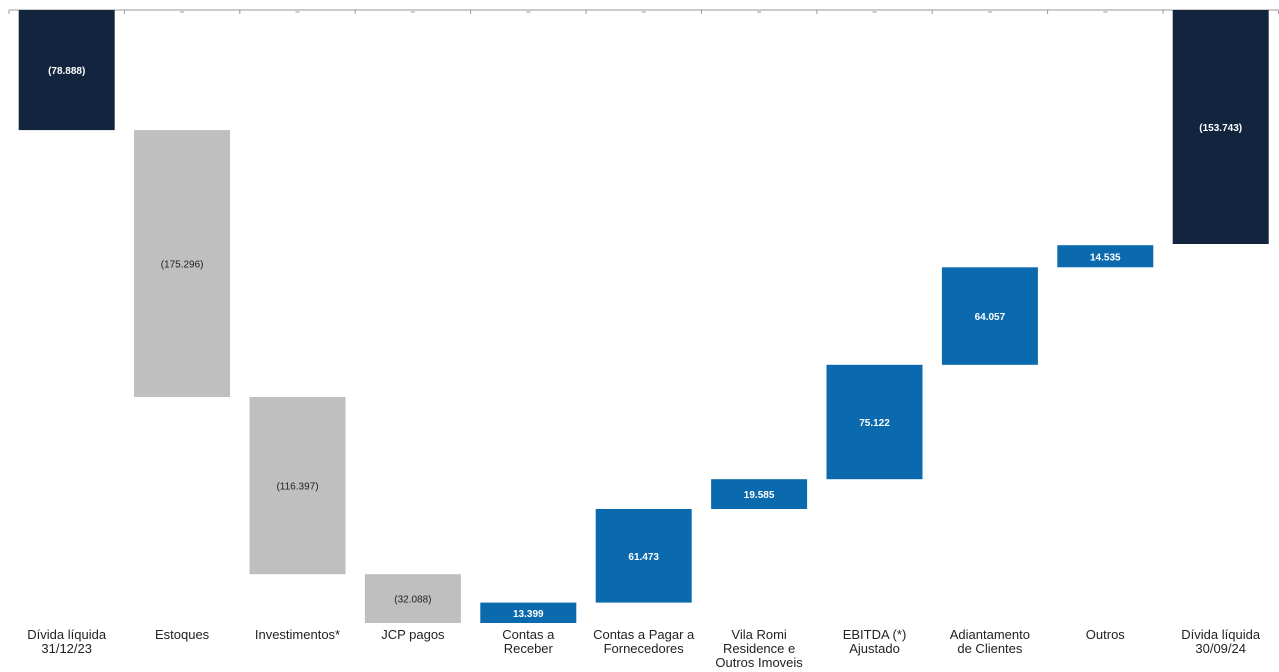 The height and width of the screenshot is (672, 1279). I want to click on bar-data-label: (153.743), so click(1220, 128).